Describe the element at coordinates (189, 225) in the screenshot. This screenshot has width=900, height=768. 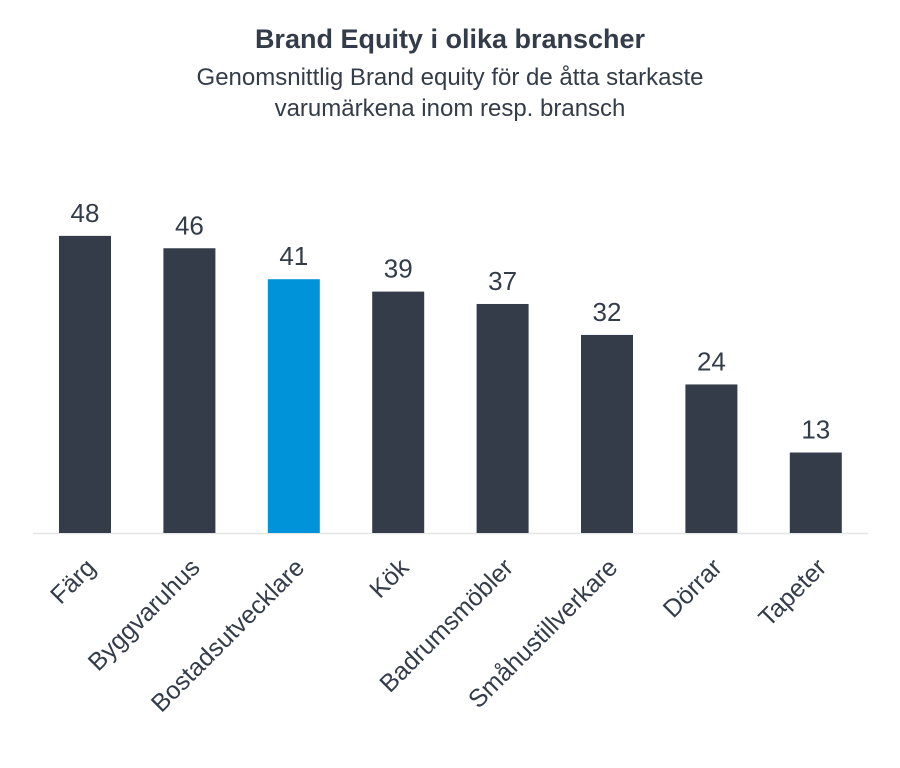
I see `data-label: 46` at that location.